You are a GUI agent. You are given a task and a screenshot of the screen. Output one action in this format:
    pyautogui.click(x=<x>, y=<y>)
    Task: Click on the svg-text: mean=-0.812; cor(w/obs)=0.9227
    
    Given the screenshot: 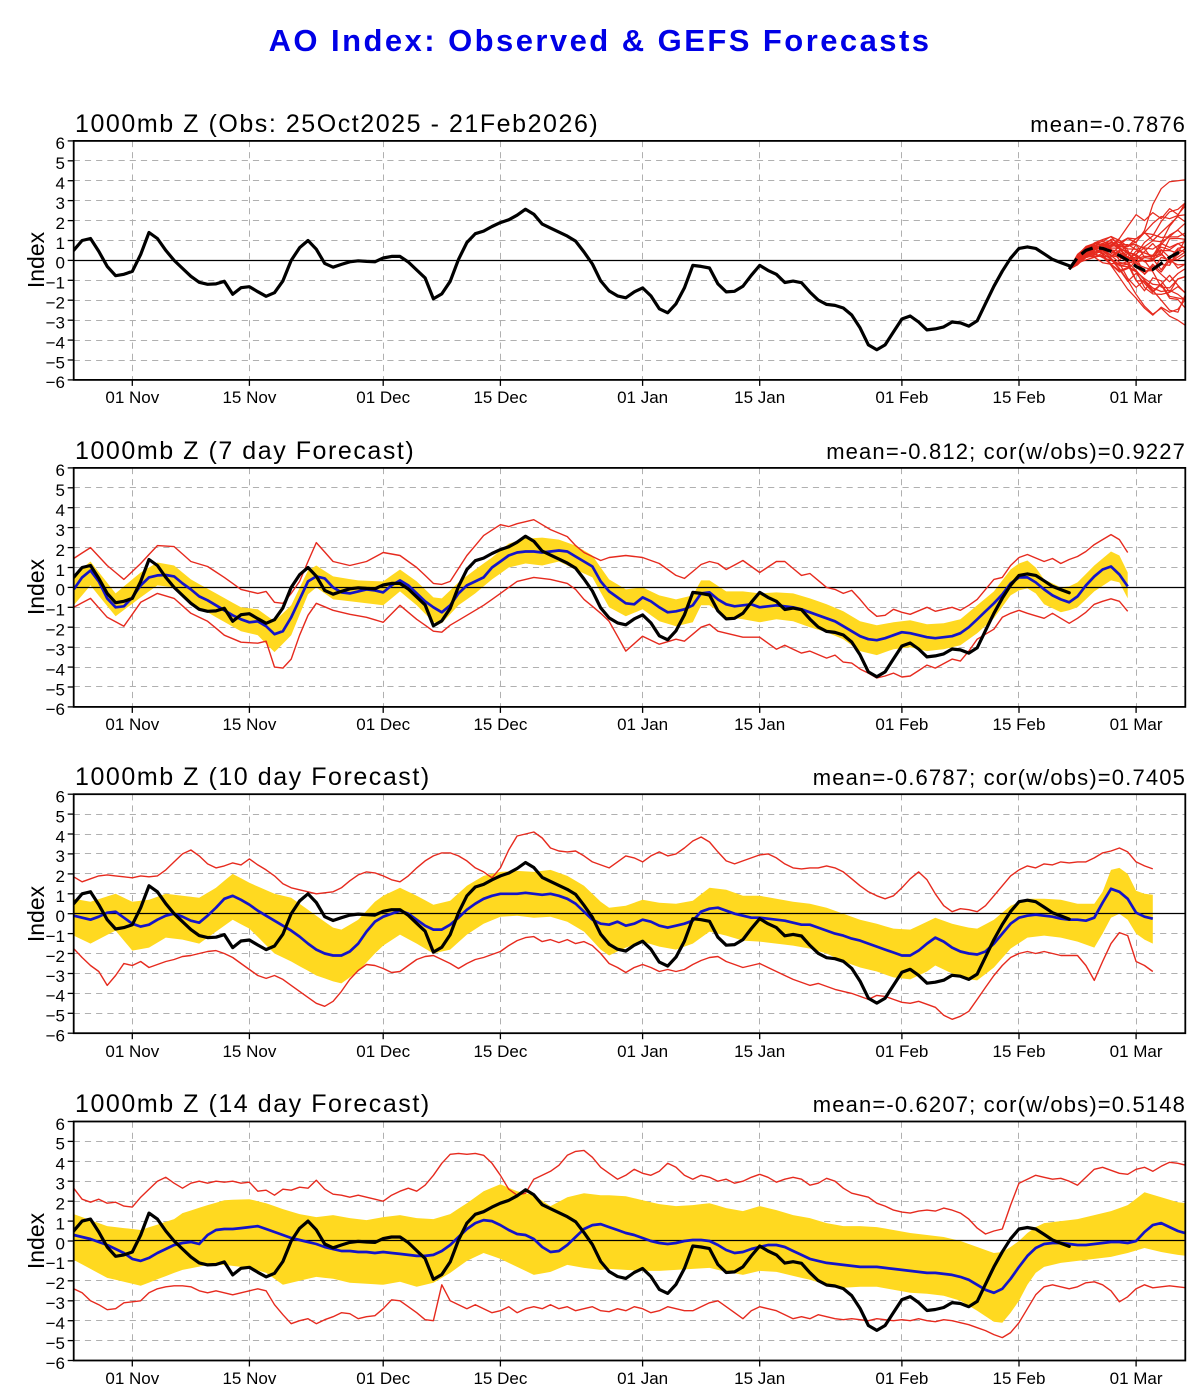 What is the action you would take?
    pyautogui.click(x=1006, y=451)
    